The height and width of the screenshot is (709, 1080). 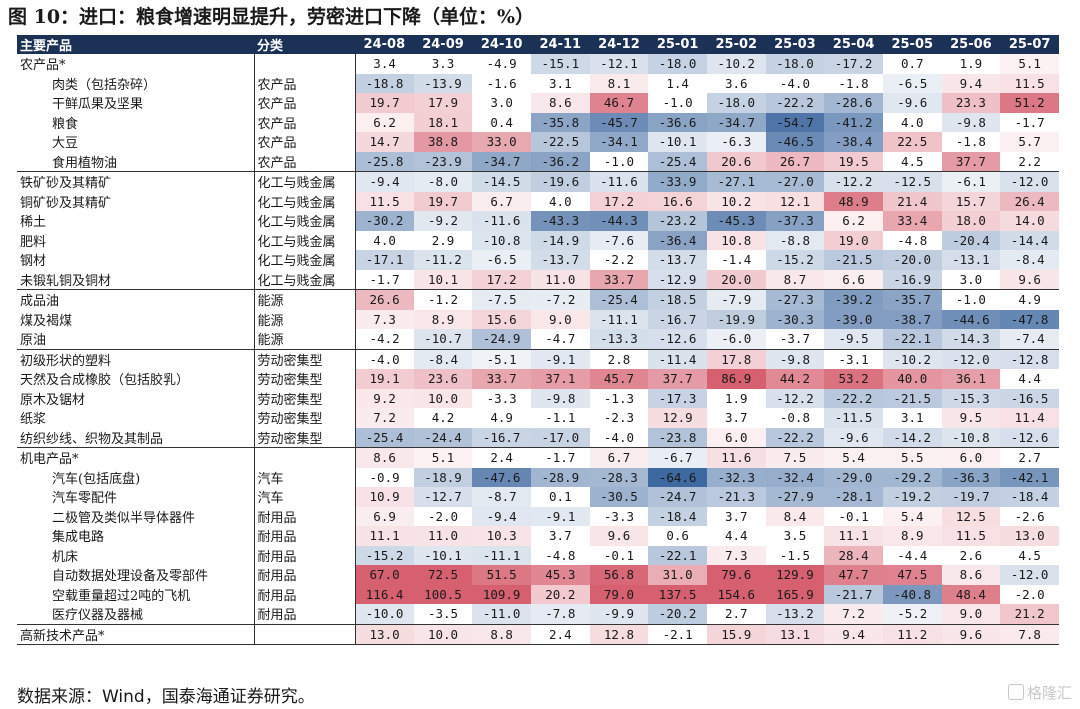 What do you see at coordinates (384, 201) in the screenshot?
I see `value-cell: 11.5` at bounding box center [384, 201].